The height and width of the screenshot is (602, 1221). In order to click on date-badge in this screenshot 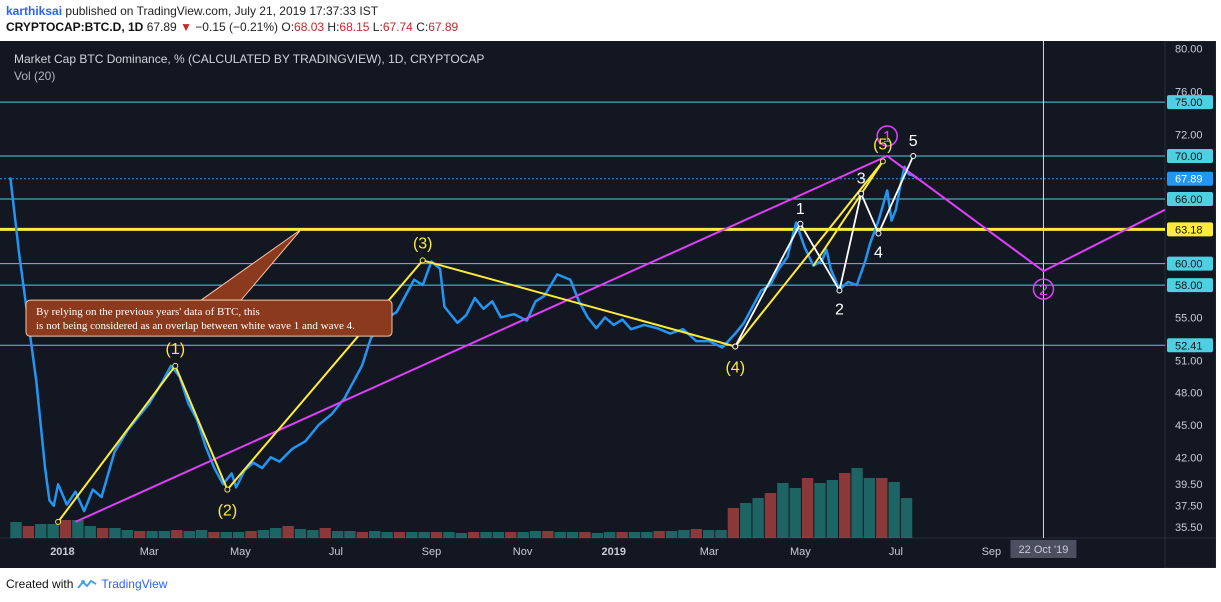, I will do `click(1043, 549)`.